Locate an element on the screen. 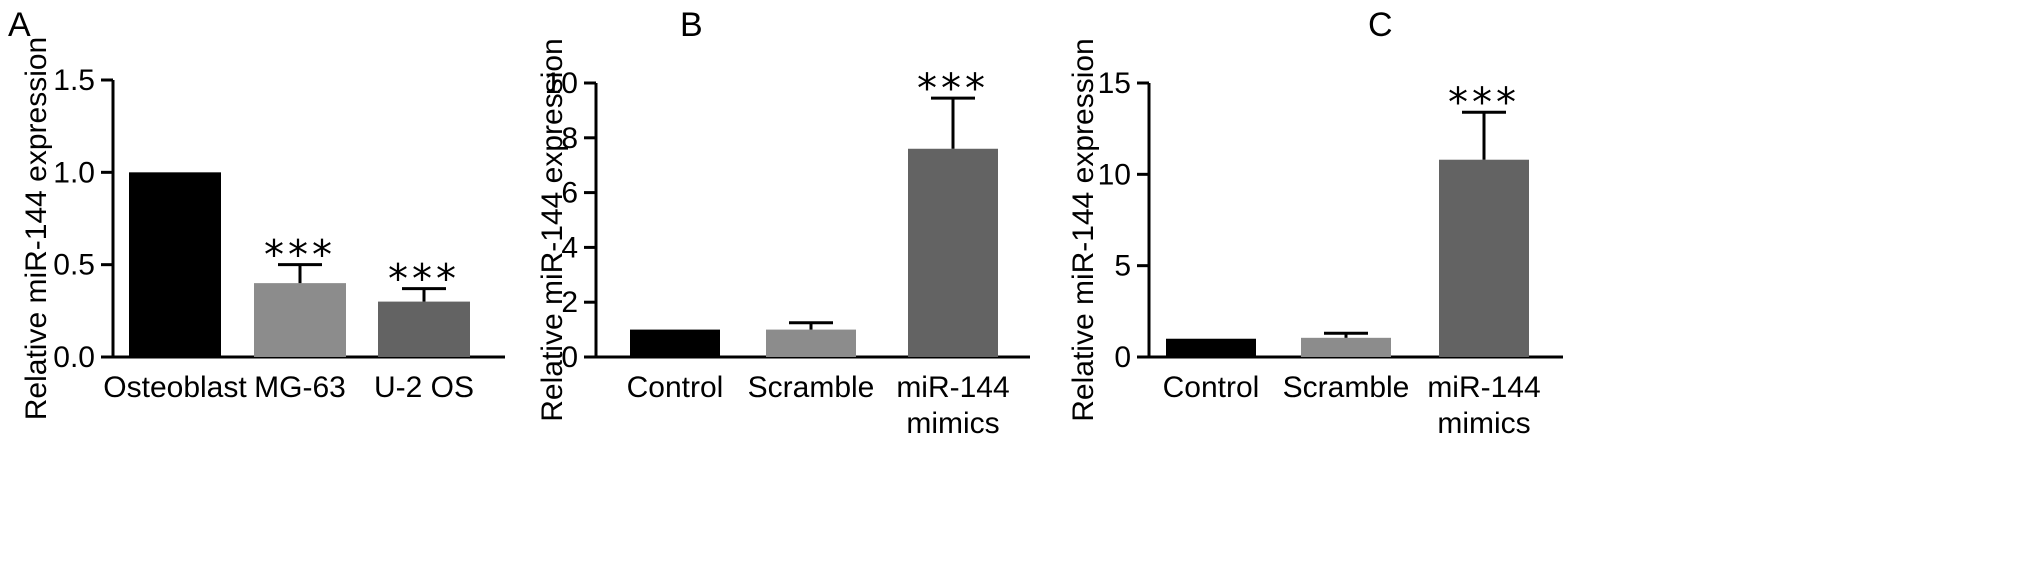 Image resolution: width=2031 pixels, height=568 pixels. panel-b-y-axis-title: Relative miR-144 expression is located at coordinates (552, 230).